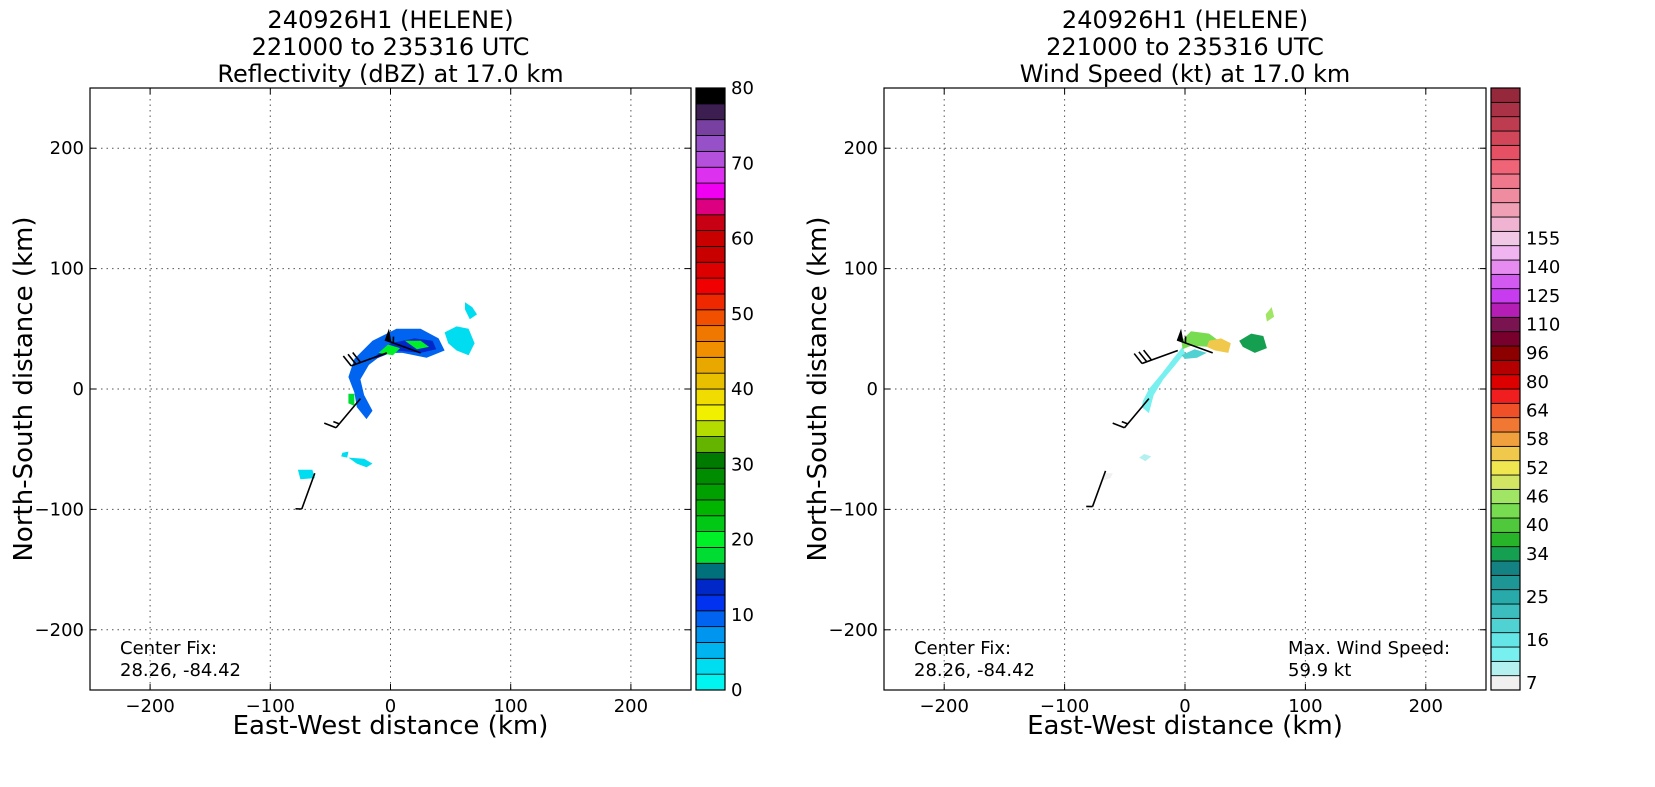 The width and height of the screenshot is (1655, 787). What do you see at coordinates (1531, 683) in the screenshot?
I see `colorbar-tick-label: 7` at bounding box center [1531, 683].